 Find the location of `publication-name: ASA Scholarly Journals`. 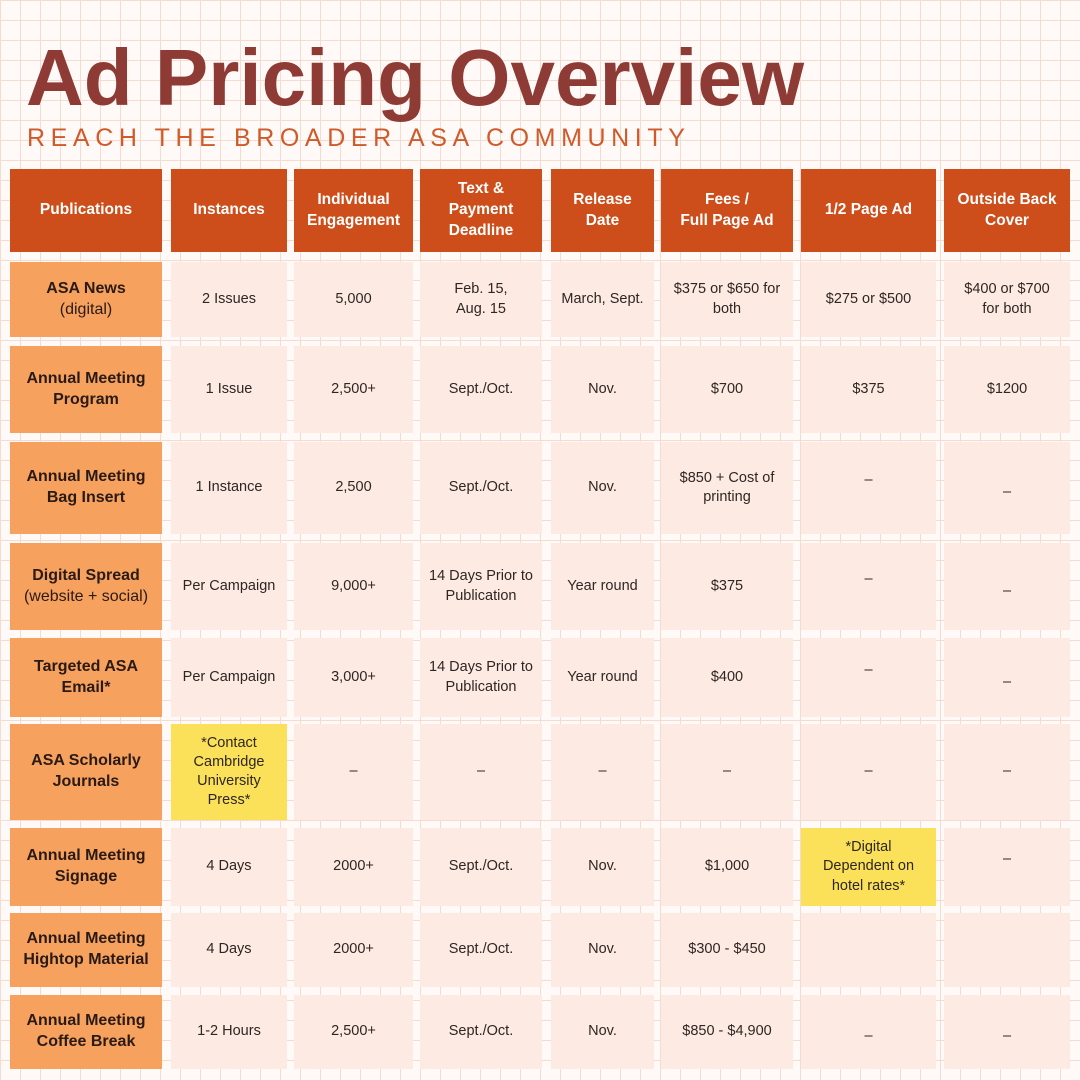

publication-name: ASA Scholarly Journals is located at coordinates (86, 771).